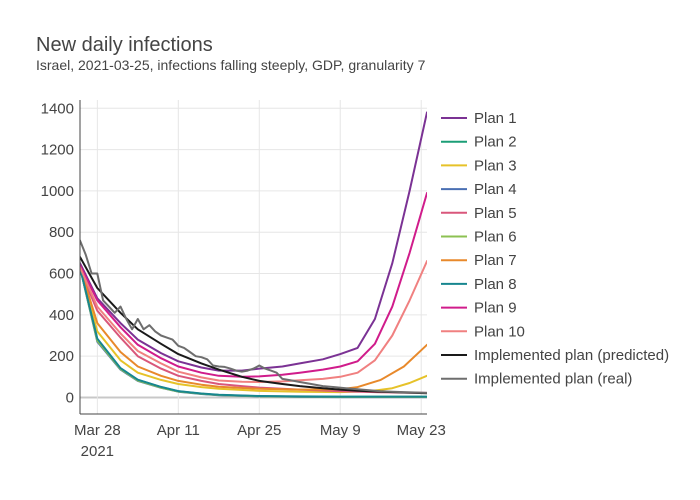 This screenshot has height=500, width=700. What do you see at coordinates (178, 430) in the screenshot?
I see `x-tick-label: Apr 11` at bounding box center [178, 430].